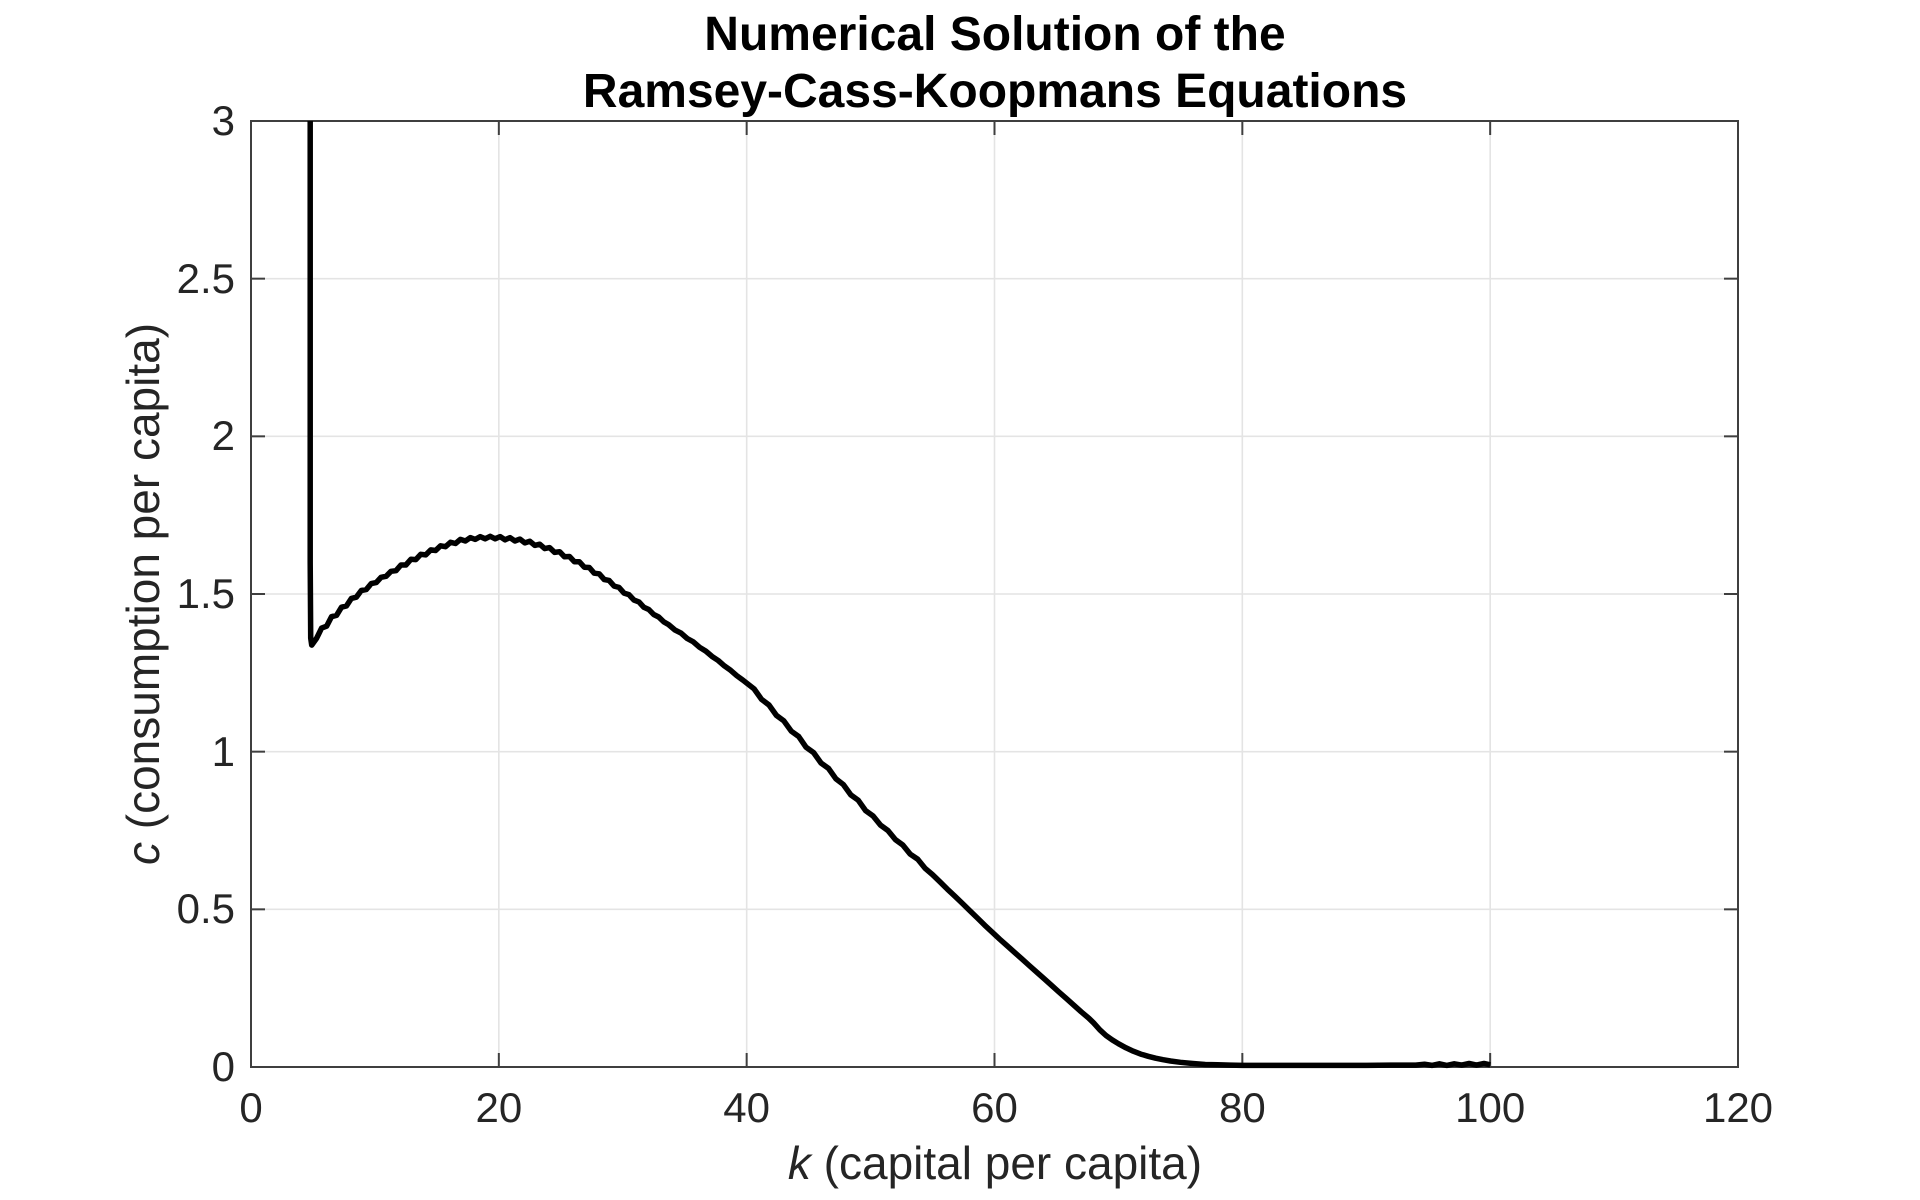 Image resolution: width=1920 pixels, height=1200 pixels. What do you see at coordinates (499, 1107) in the screenshot?
I see `x-tick-label: 20` at bounding box center [499, 1107].